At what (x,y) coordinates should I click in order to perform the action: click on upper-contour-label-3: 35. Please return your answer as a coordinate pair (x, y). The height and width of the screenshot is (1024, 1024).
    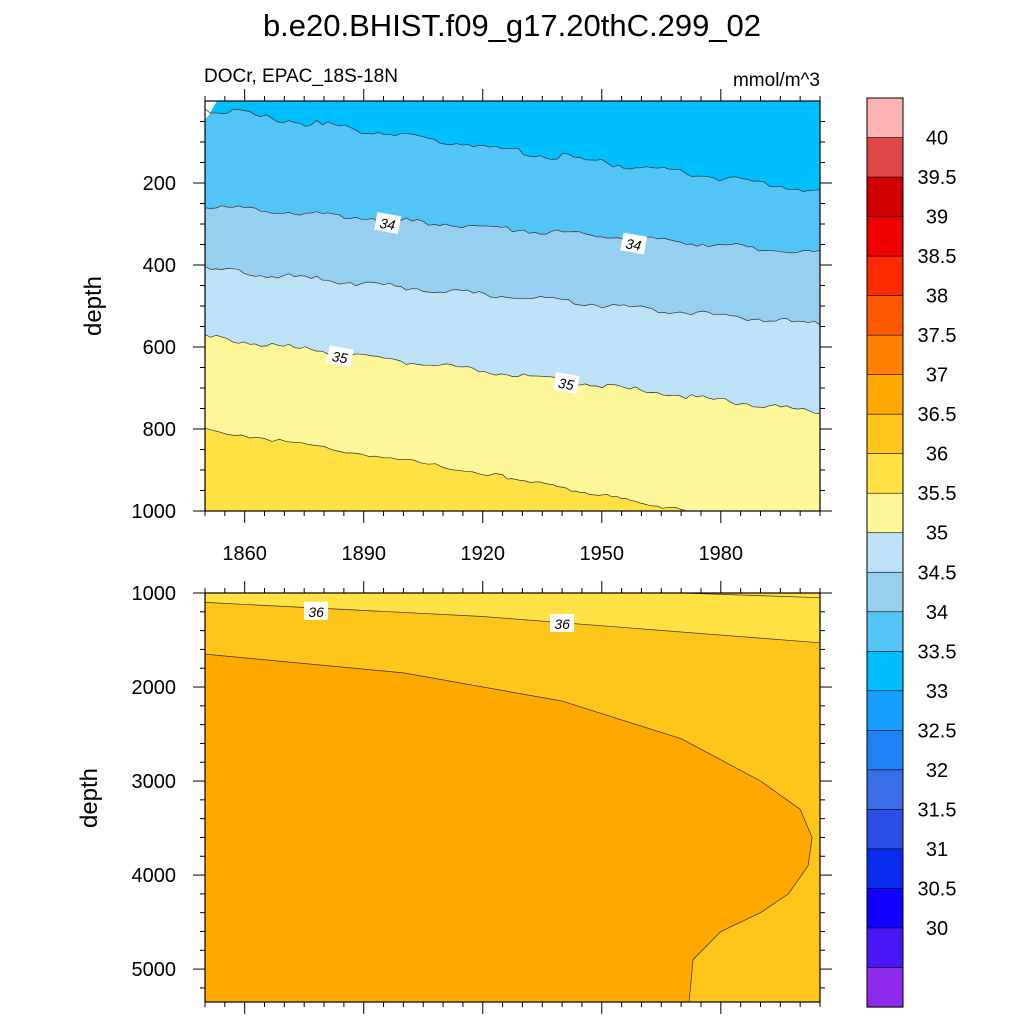
    Looking at the image, I should click on (566, 382).